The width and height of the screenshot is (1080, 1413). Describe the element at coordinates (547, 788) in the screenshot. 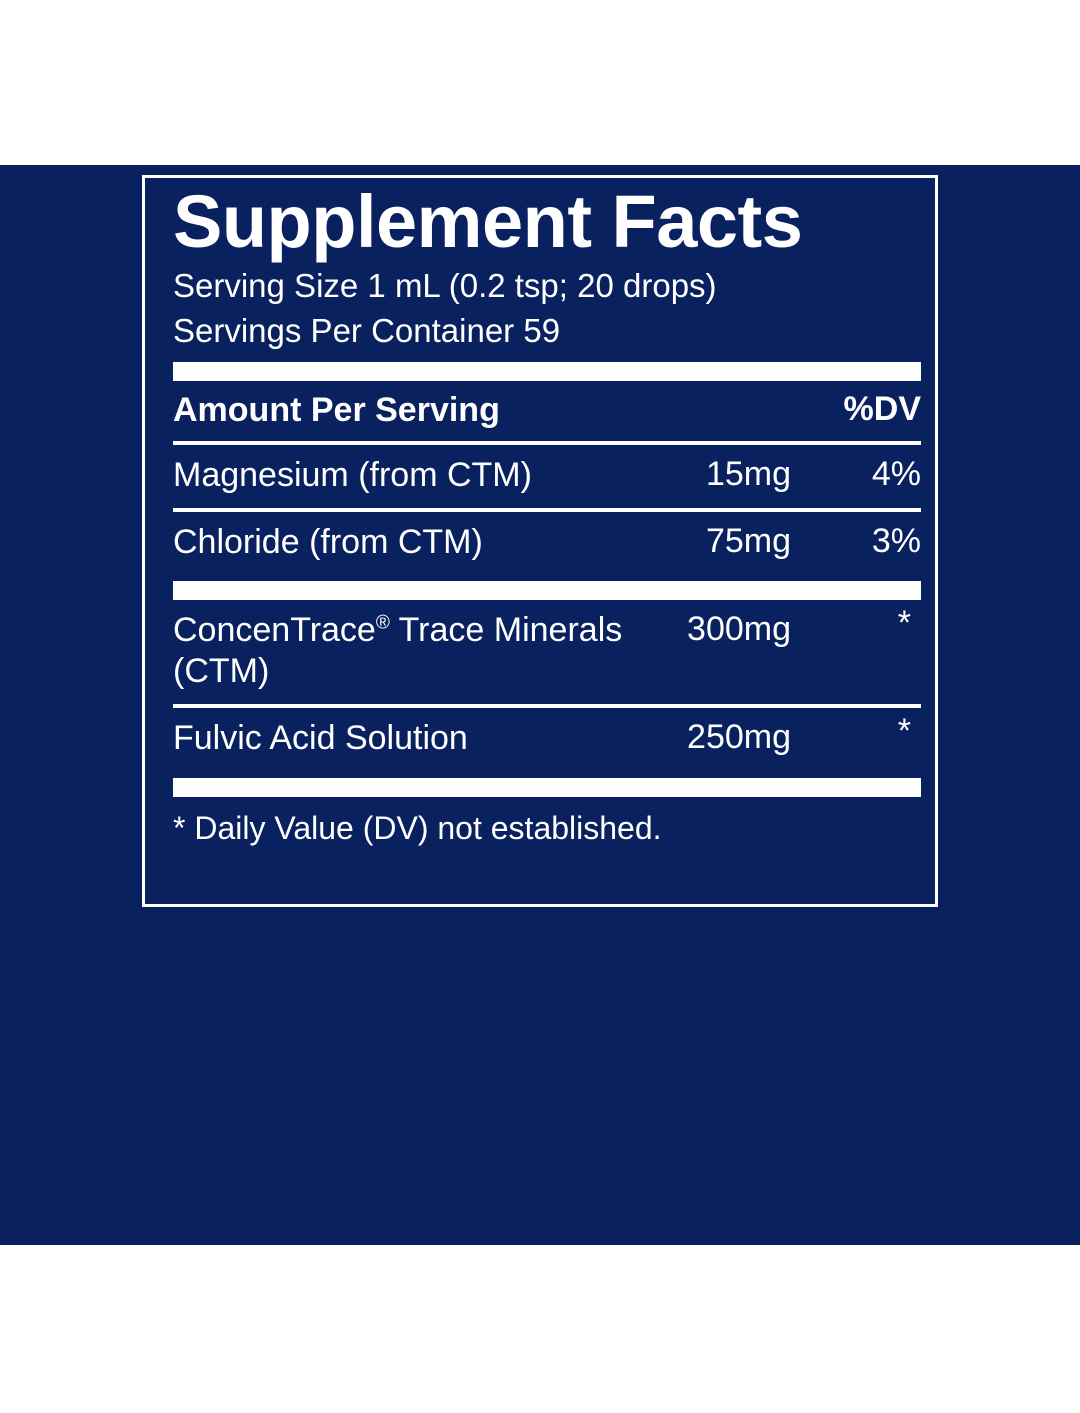

I see `divider-thick-bottom` at that location.